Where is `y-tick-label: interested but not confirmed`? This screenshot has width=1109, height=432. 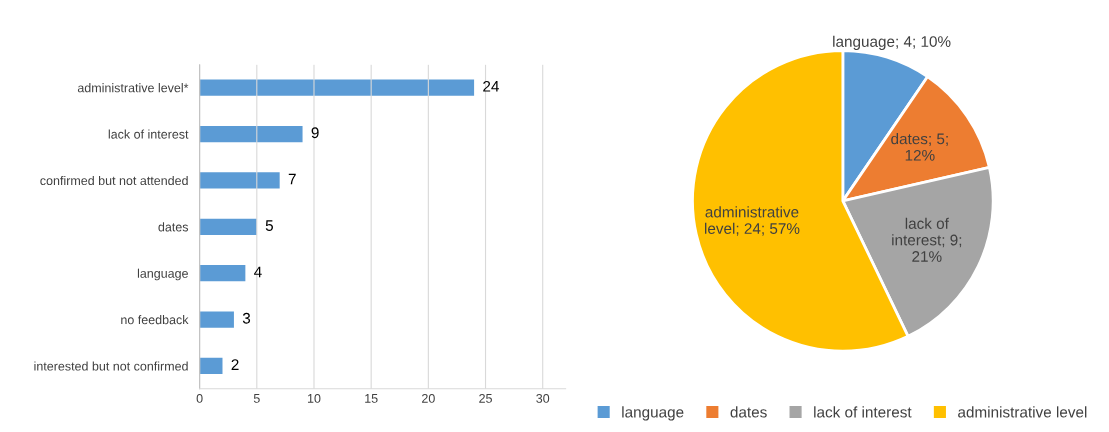 y-tick-label: interested but not confirmed is located at coordinates (111, 366).